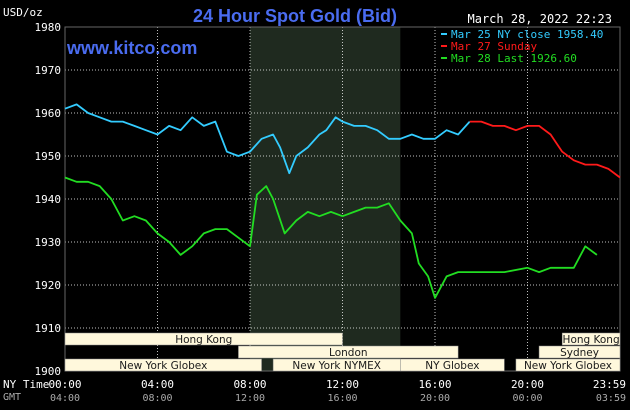 Image resolution: width=630 pixels, height=410 pixels. Describe the element at coordinates (48, 70) in the screenshot. I see `y-tick-label: 1970` at that location.